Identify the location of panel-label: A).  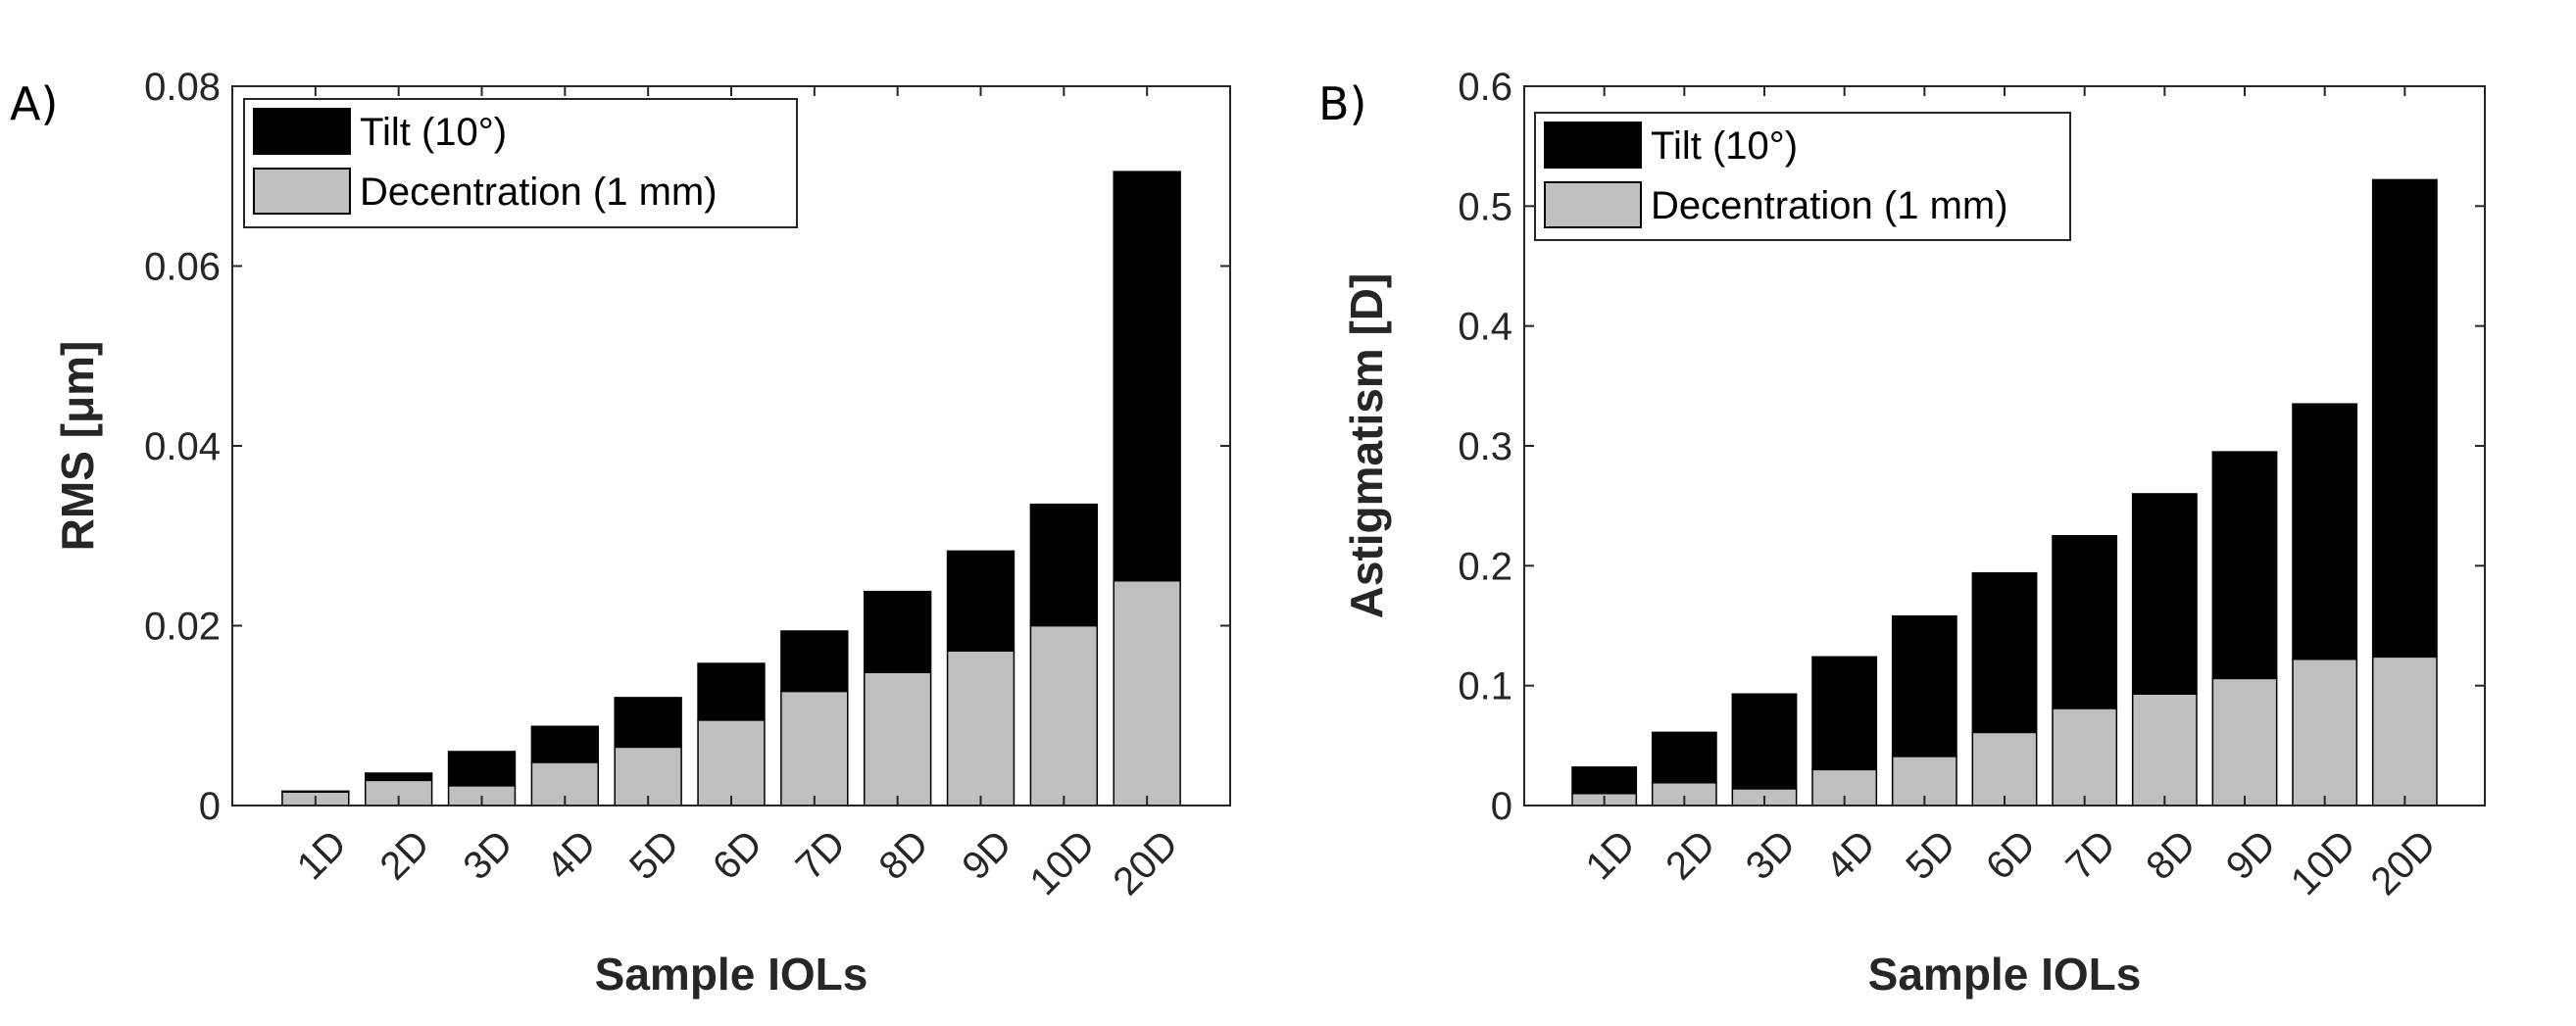
(34, 103).